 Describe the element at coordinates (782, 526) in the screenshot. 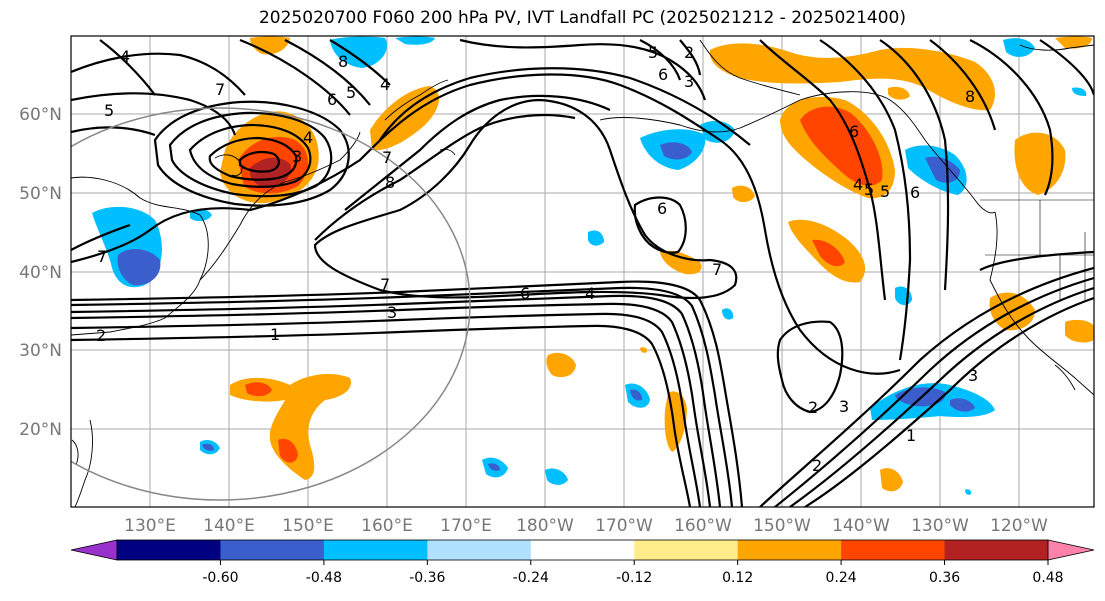

I see `lon-label: 150°W` at that location.